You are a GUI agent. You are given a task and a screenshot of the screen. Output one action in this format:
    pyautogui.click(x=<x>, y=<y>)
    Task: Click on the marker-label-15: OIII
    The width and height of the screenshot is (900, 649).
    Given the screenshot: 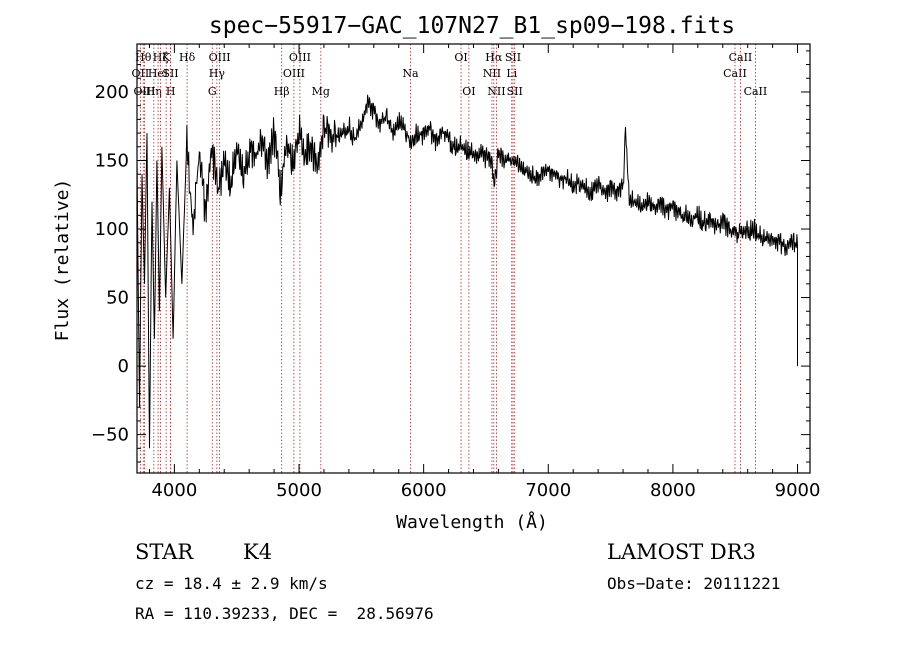 What is the action you would take?
    pyautogui.click(x=300, y=57)
    